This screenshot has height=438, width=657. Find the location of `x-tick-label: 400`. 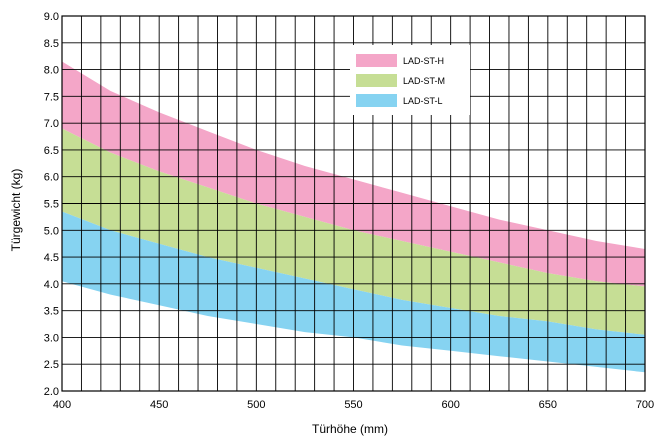

x-tick-label: 400 is located at coordinates (62, 405).